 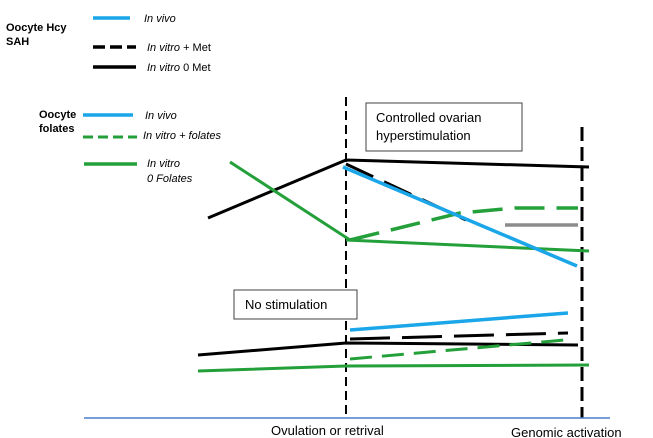 I want to click on legend-hcy-title-line1: Oocyte Hcy, so click(x=36, y=28).